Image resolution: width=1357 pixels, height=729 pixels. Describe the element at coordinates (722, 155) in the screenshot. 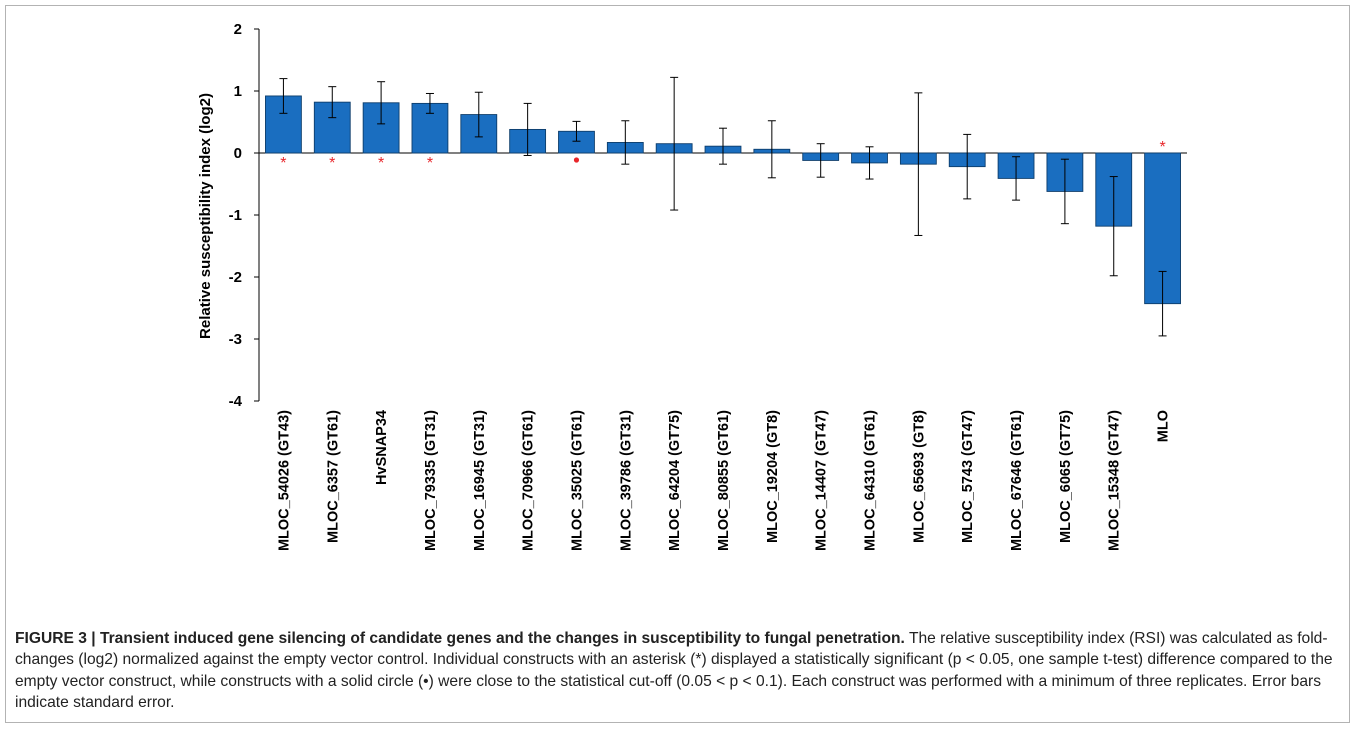

I see `significance-markers: * * * * *` at that location.